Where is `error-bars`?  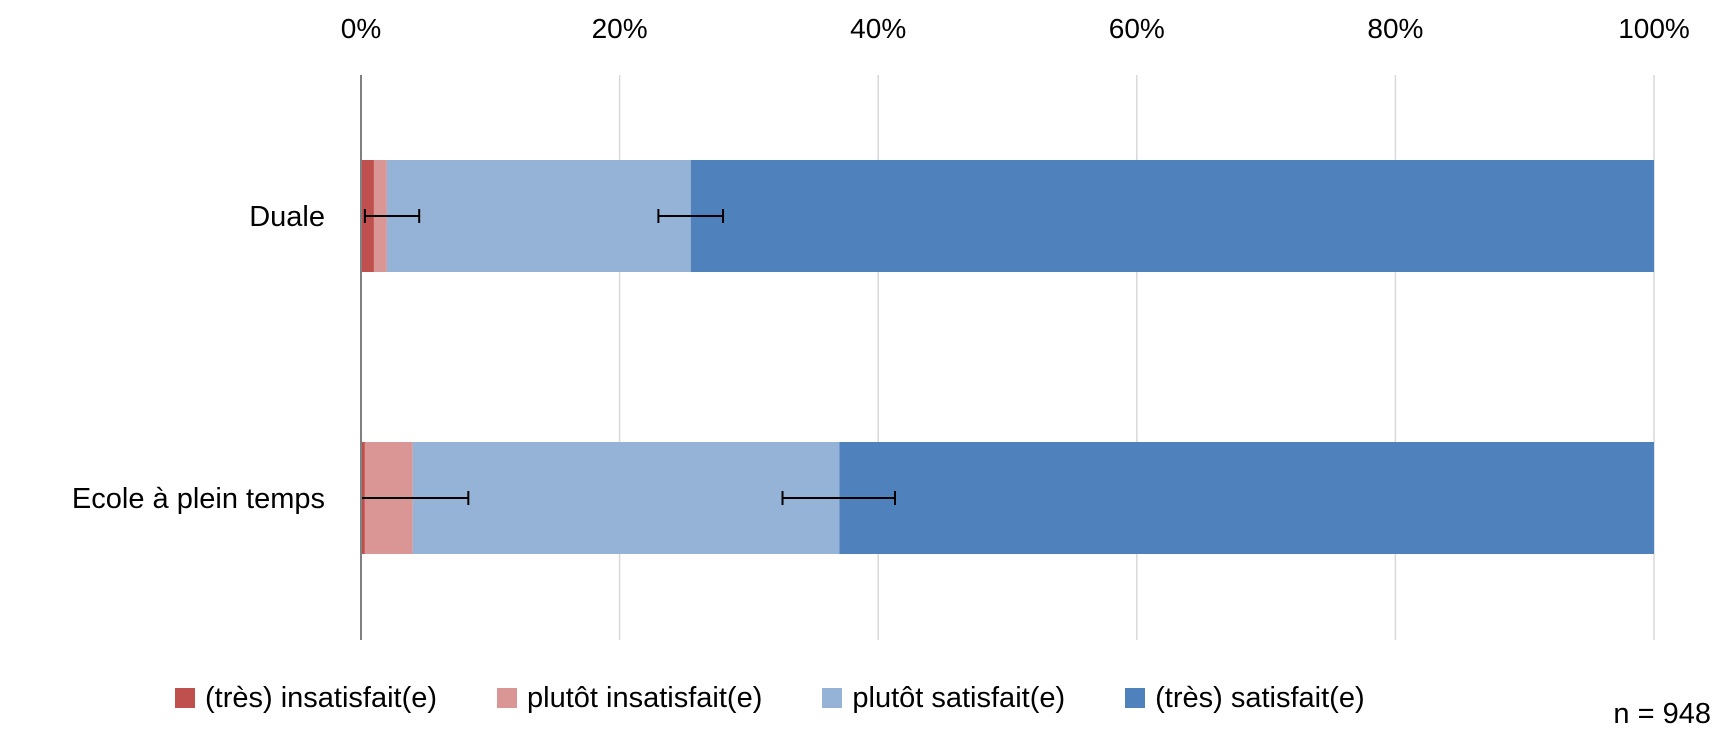
error-bars is located at coordinates (628, 357).